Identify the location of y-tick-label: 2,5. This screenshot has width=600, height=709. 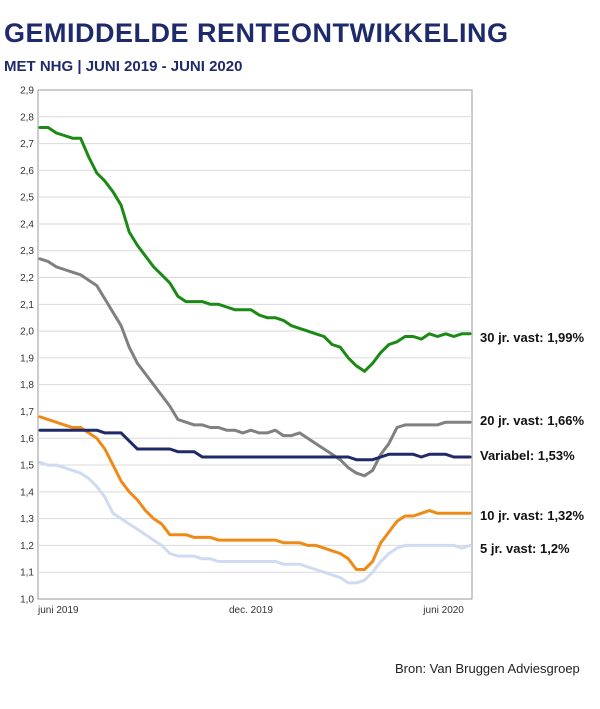
(27, 198).